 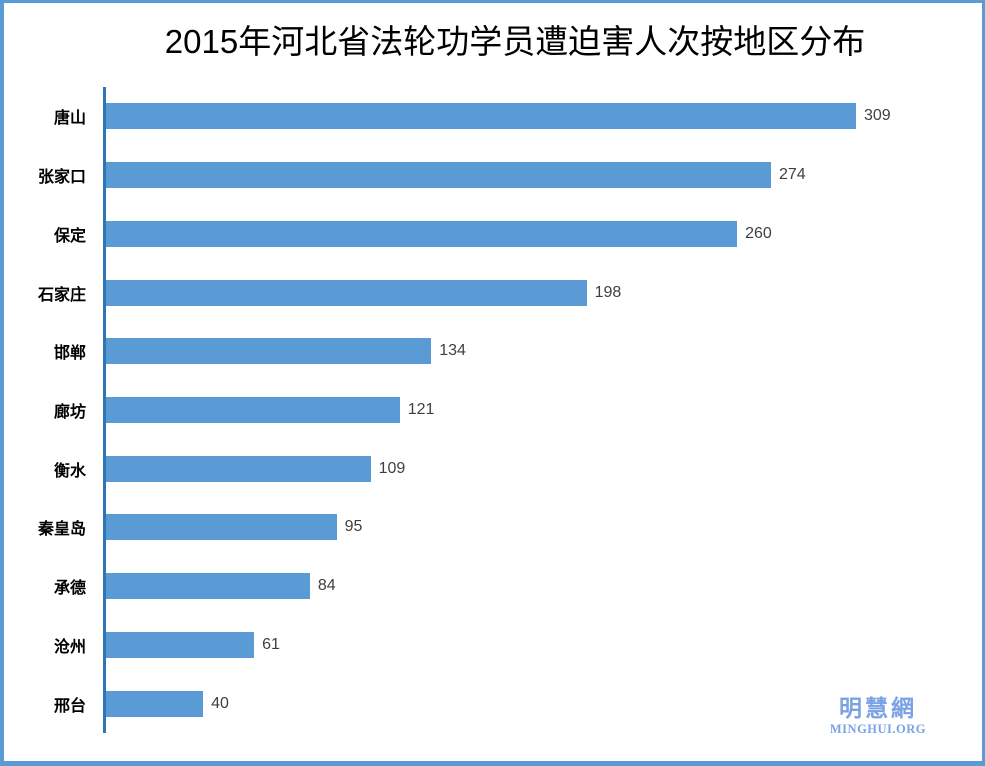 I want to click on value-label: 95, so click(x=353, y=527).